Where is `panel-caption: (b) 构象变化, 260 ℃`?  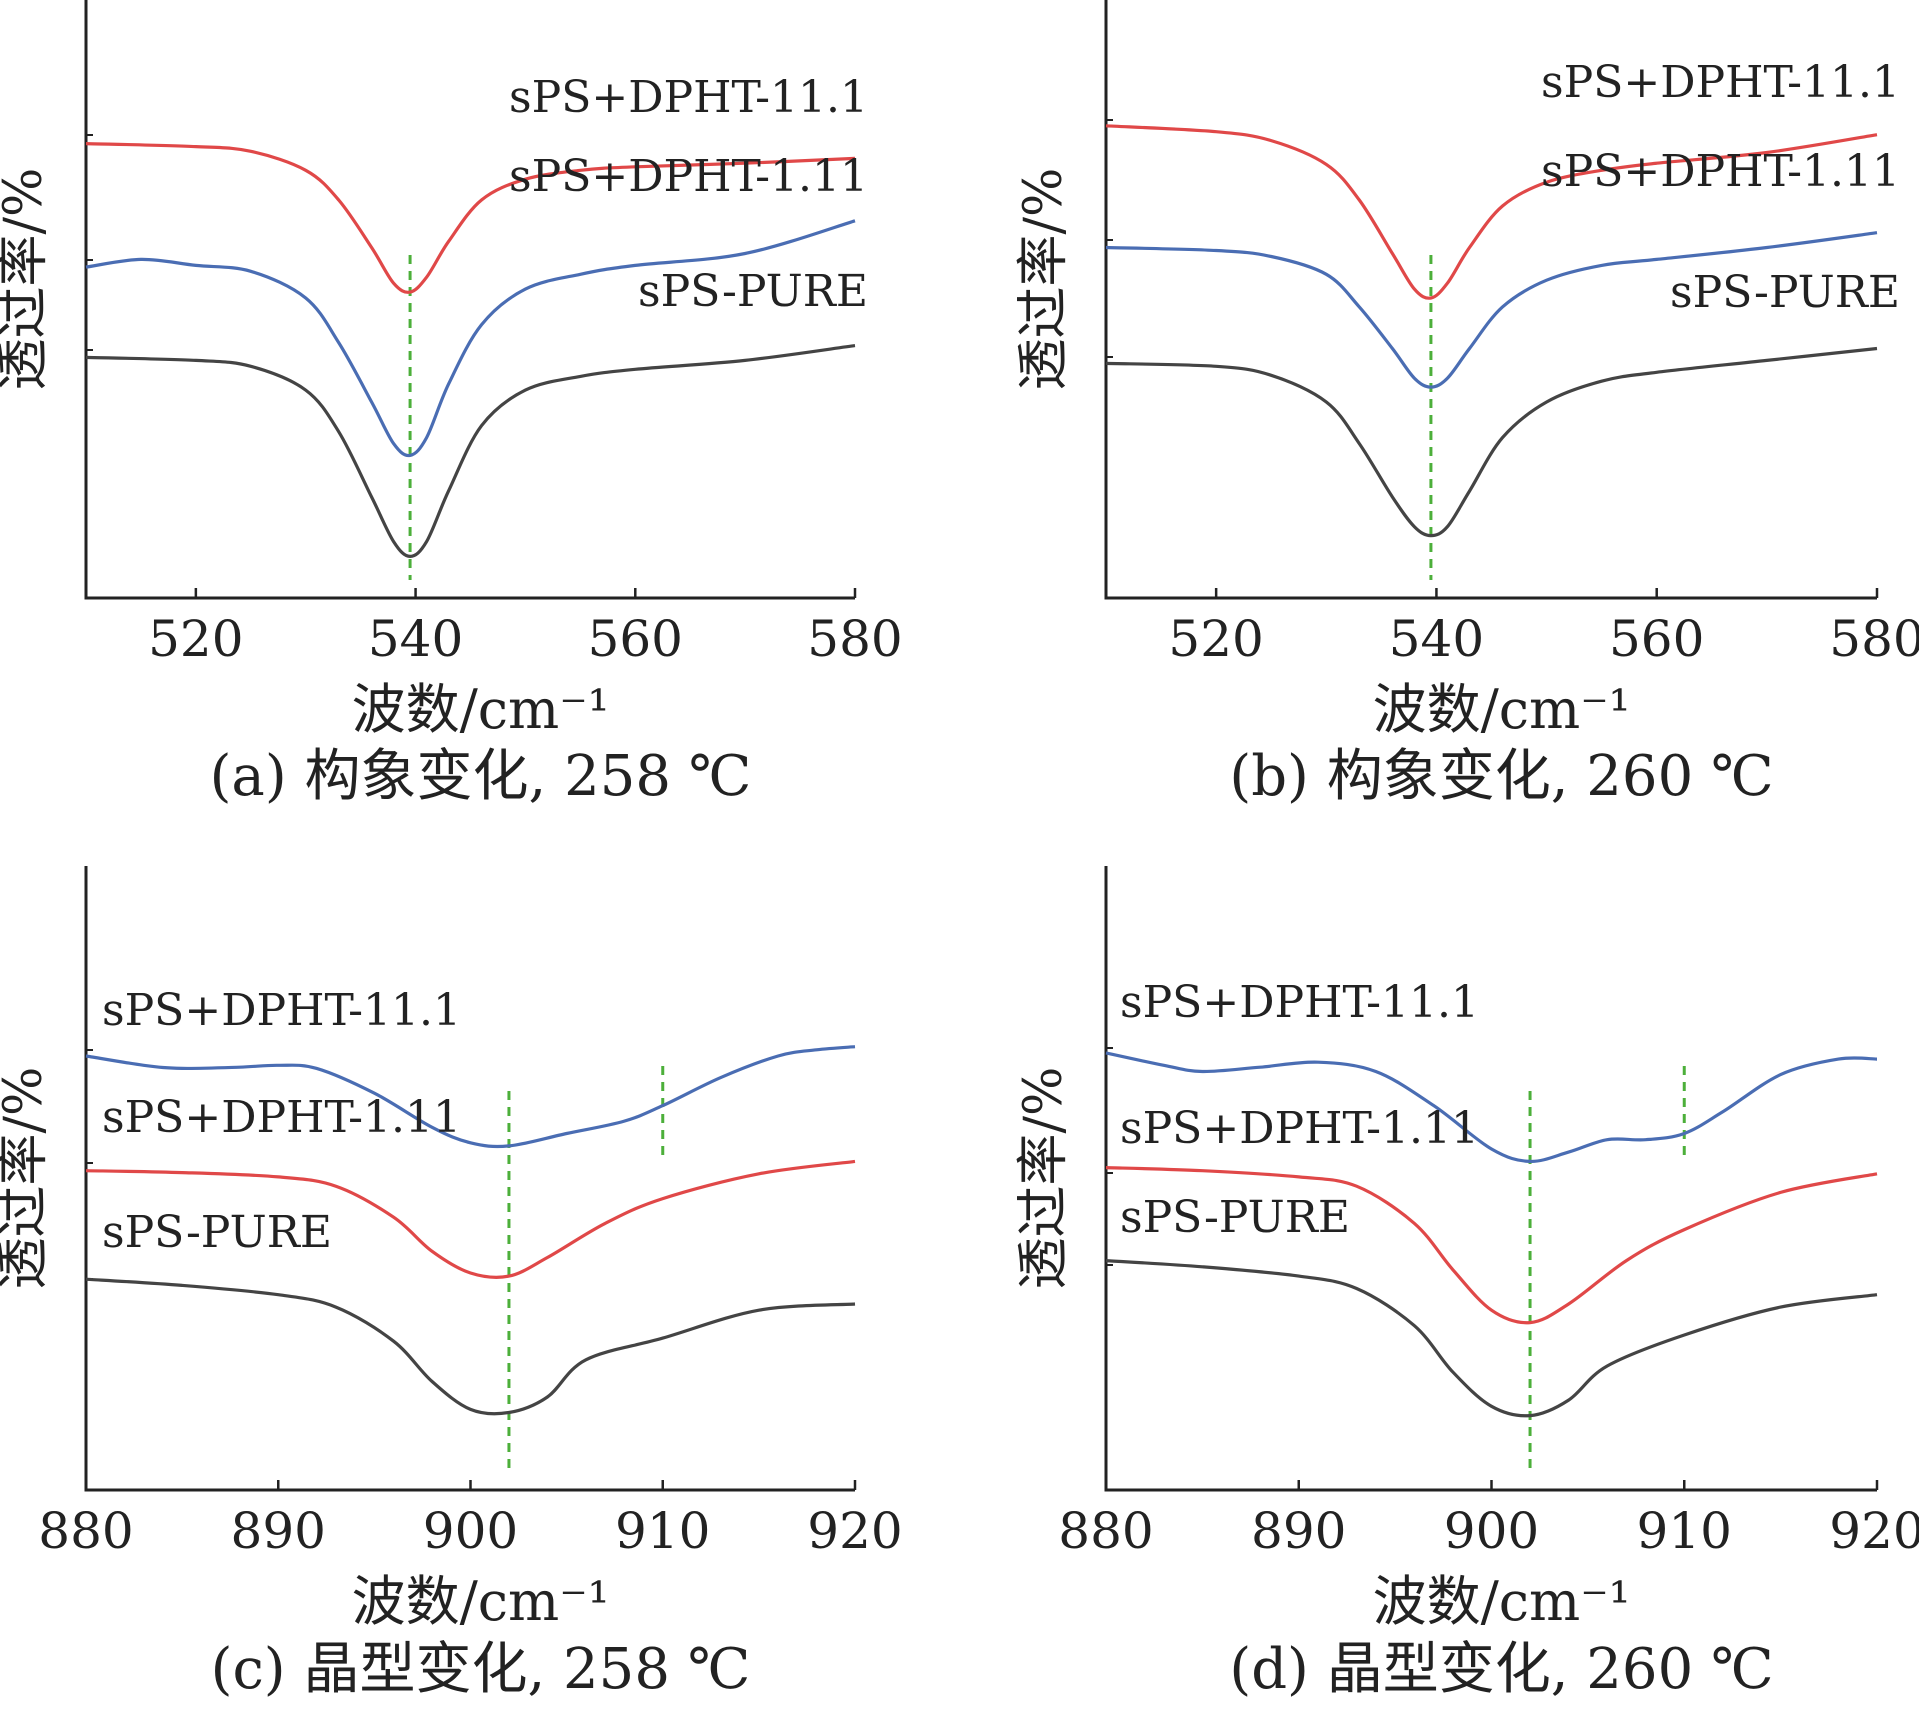
panel-caption: (b) 构象变化, 260 ℃ is located at coordinates (1501, 776).